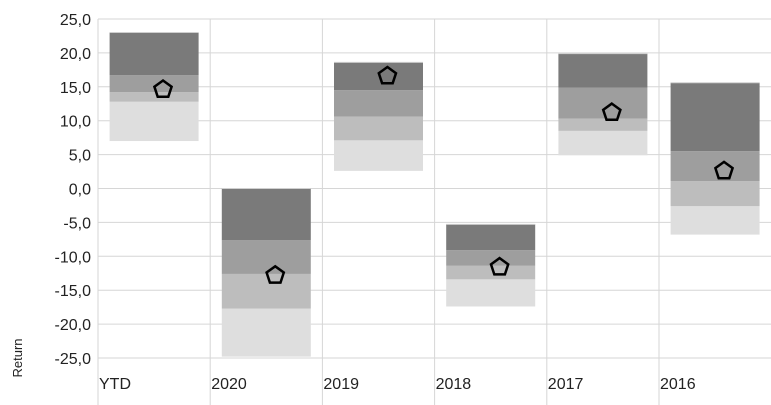  I want to click on y-tick-label: 25,0, so click(75, 20).